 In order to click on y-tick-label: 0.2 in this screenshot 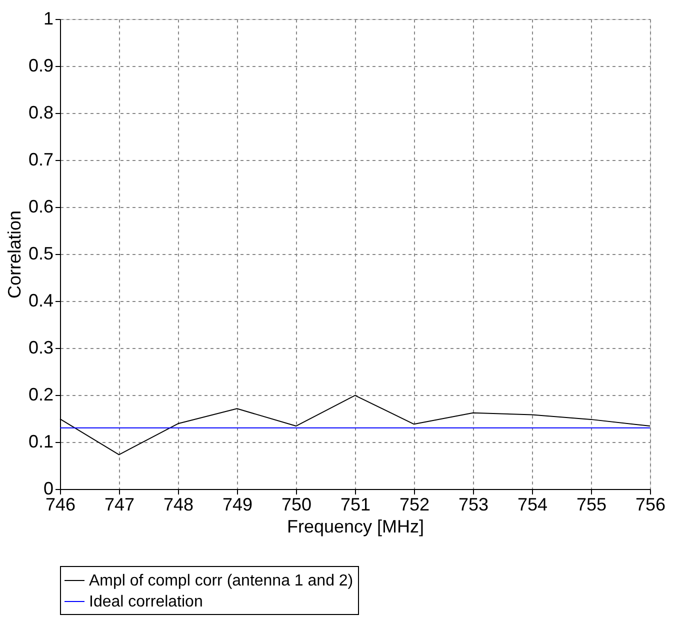, I will do `click(41, 394)`.